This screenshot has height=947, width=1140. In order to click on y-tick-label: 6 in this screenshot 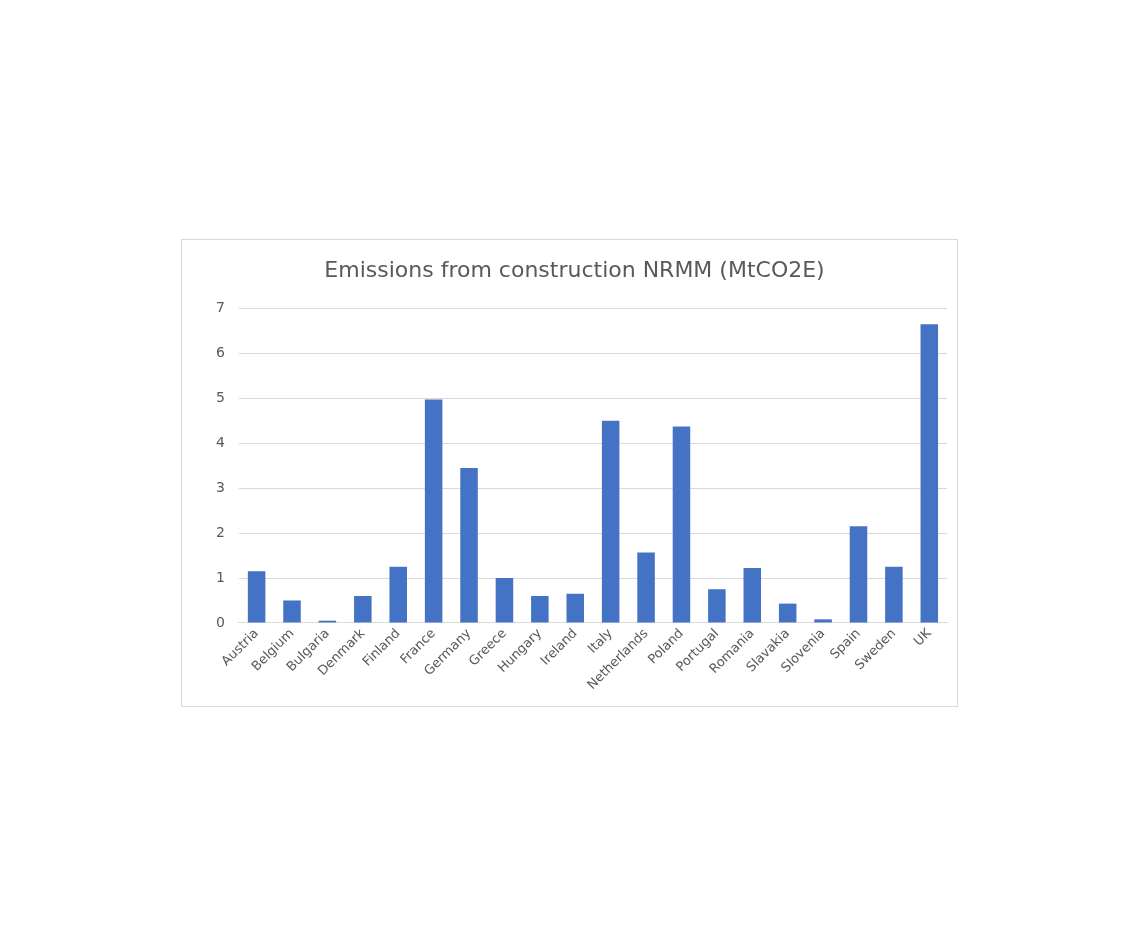, I will do `click(220, 351)`.